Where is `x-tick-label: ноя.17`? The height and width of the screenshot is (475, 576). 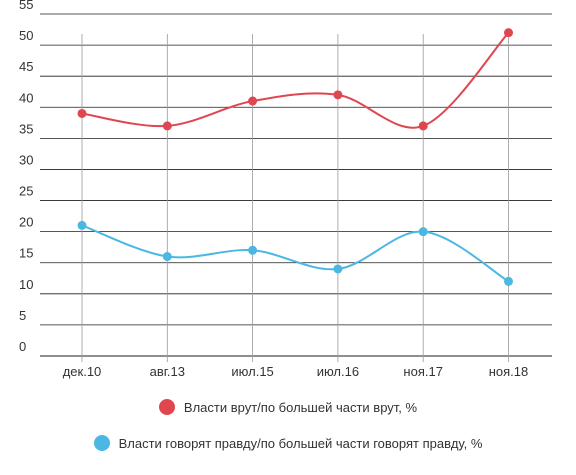
x-tick-label: ноя.17 is located at coordinates (423, 371).